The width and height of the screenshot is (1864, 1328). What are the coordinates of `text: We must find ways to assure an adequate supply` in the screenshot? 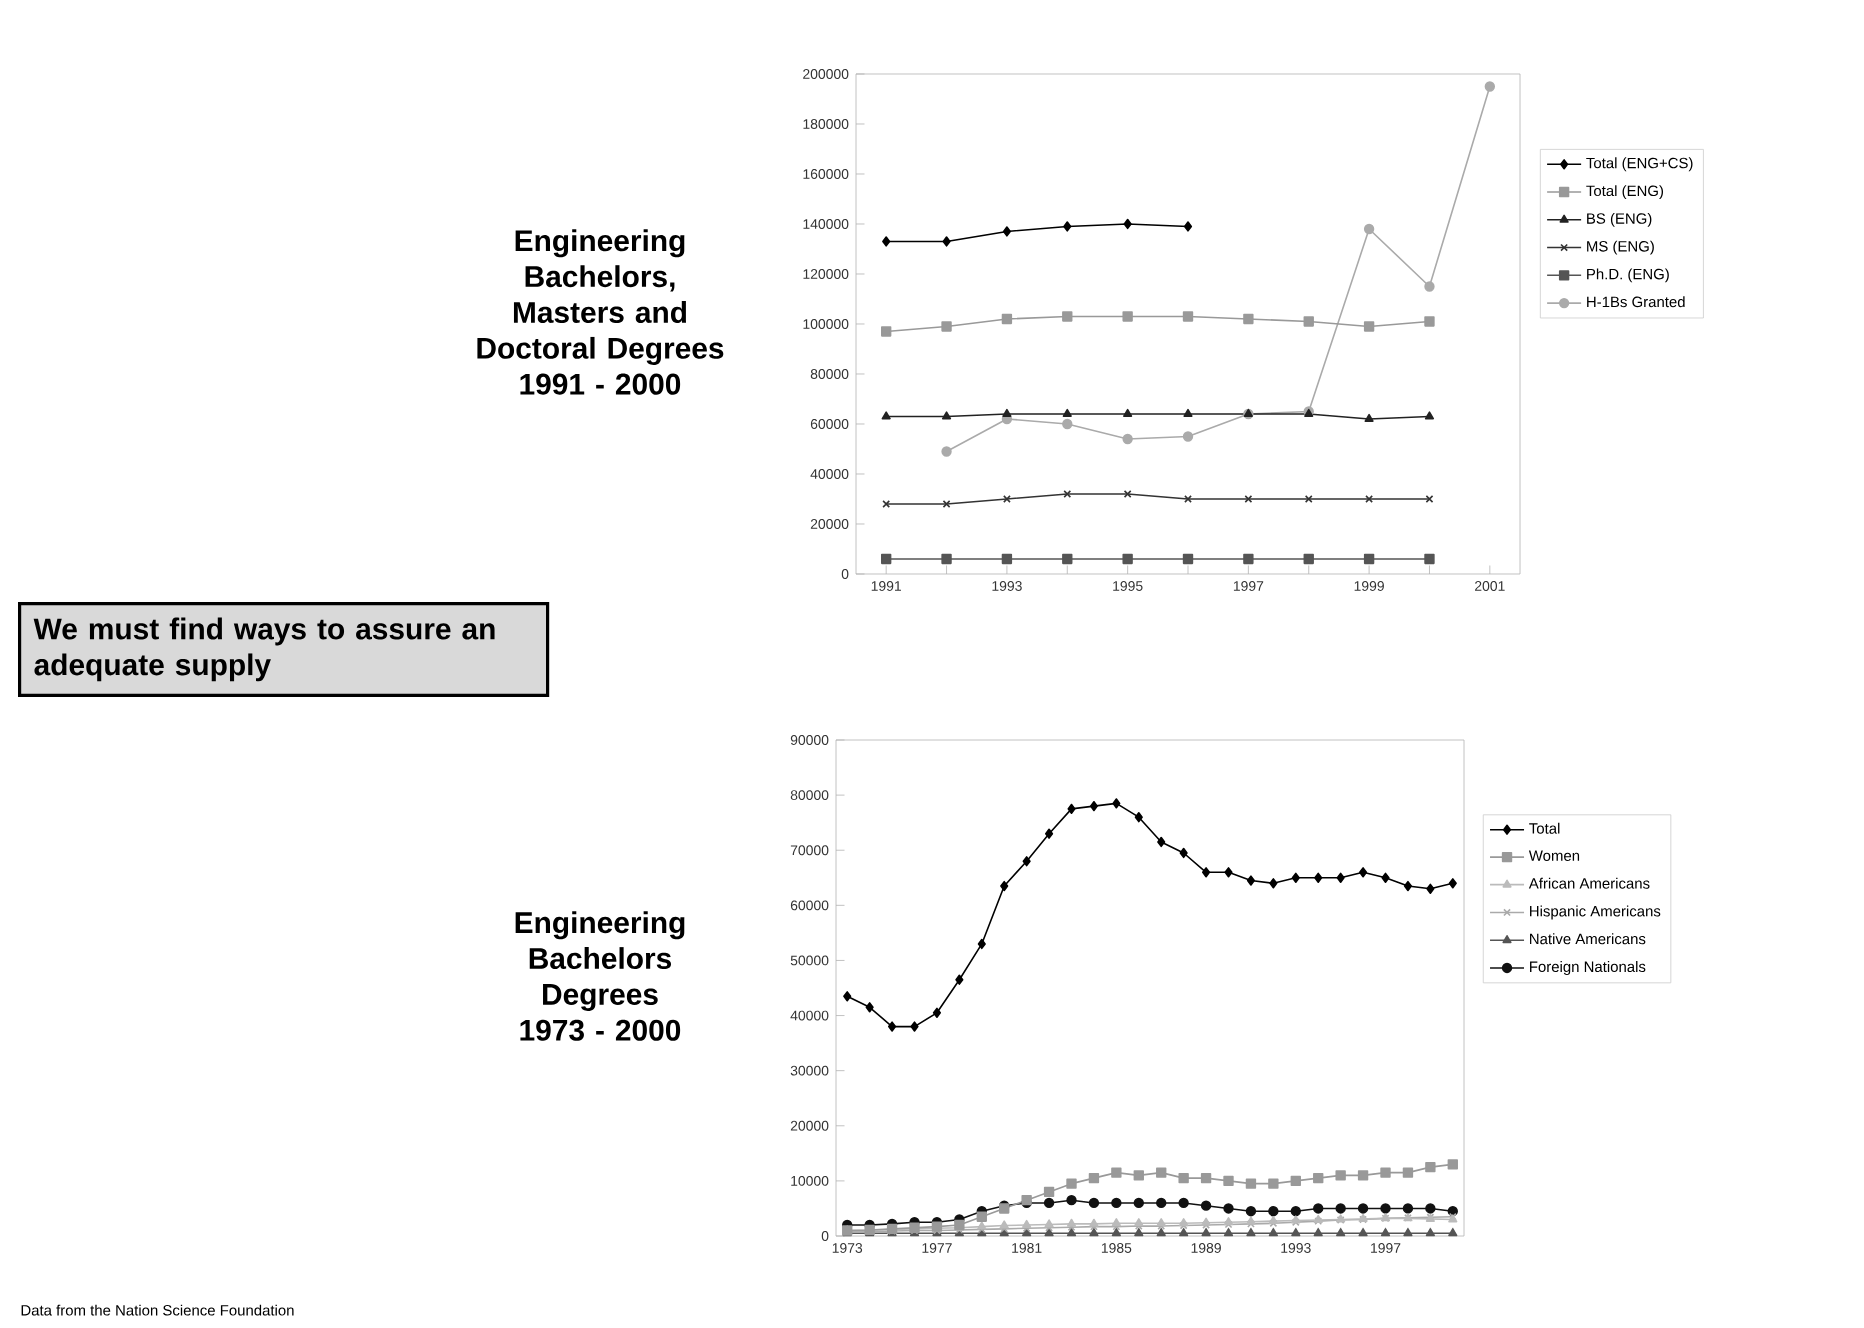 It's located at (264, 649).